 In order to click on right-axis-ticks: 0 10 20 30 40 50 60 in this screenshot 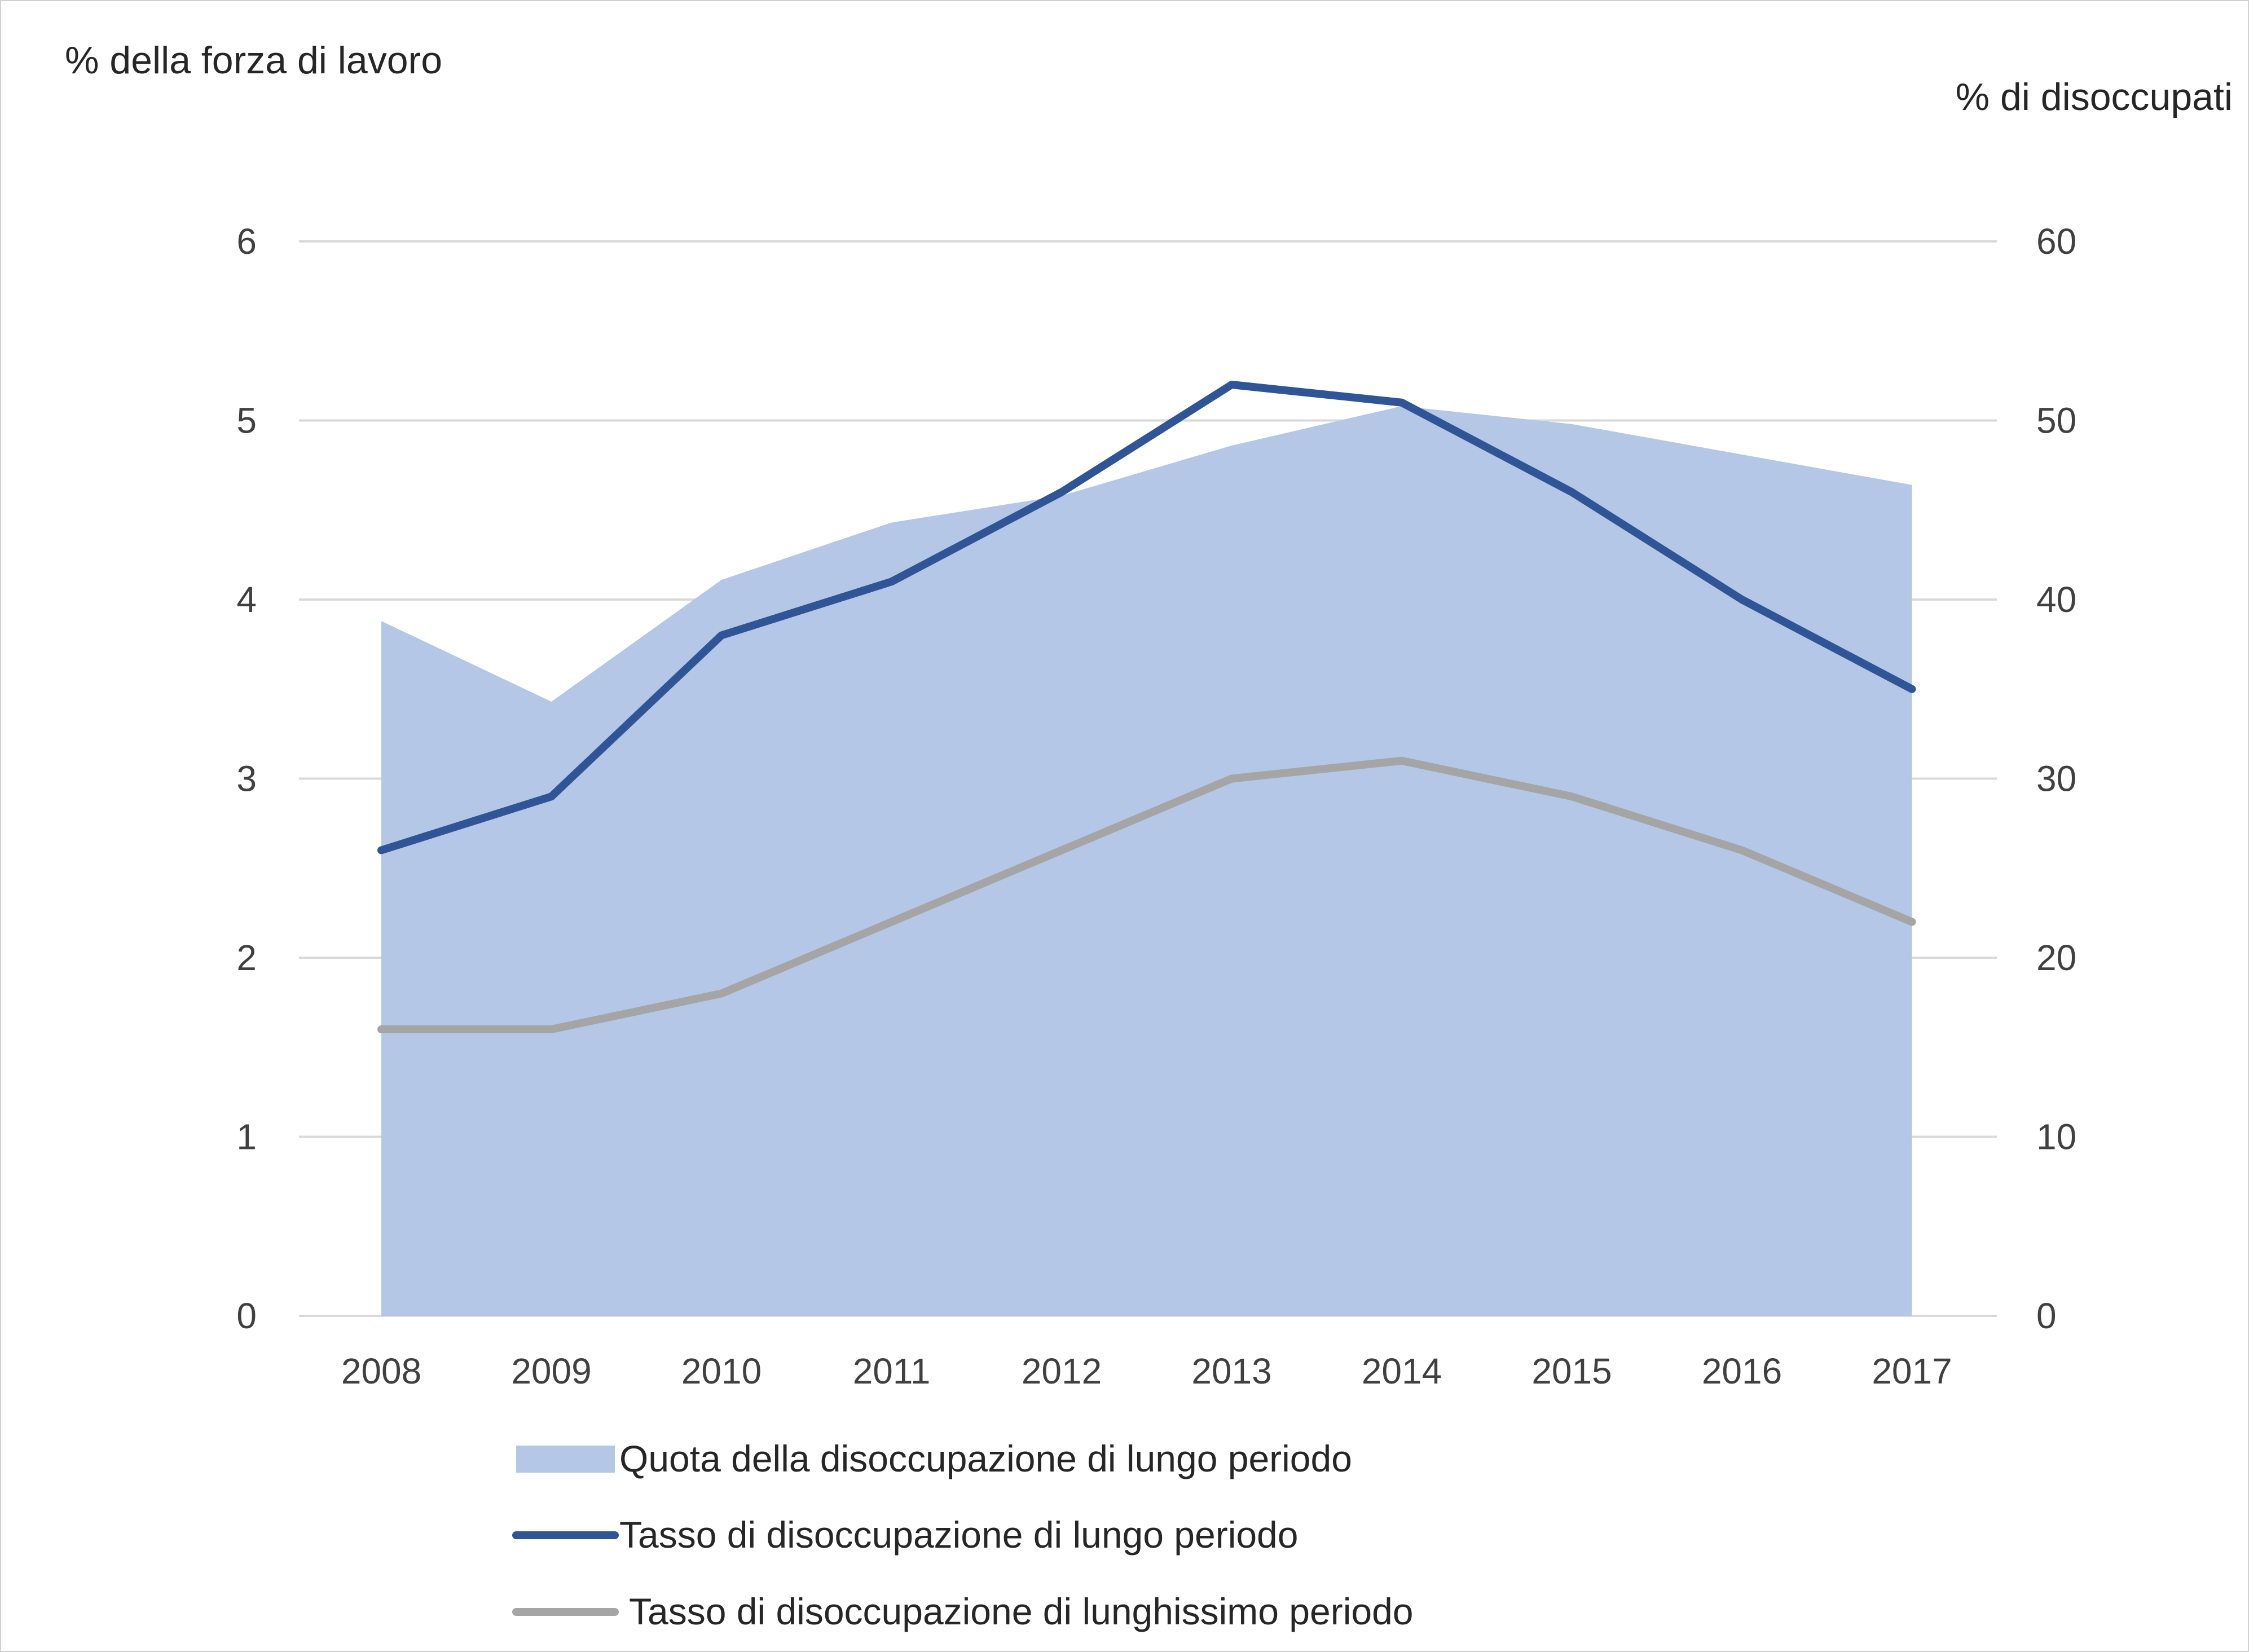, I will do `click(2056, 778)`.